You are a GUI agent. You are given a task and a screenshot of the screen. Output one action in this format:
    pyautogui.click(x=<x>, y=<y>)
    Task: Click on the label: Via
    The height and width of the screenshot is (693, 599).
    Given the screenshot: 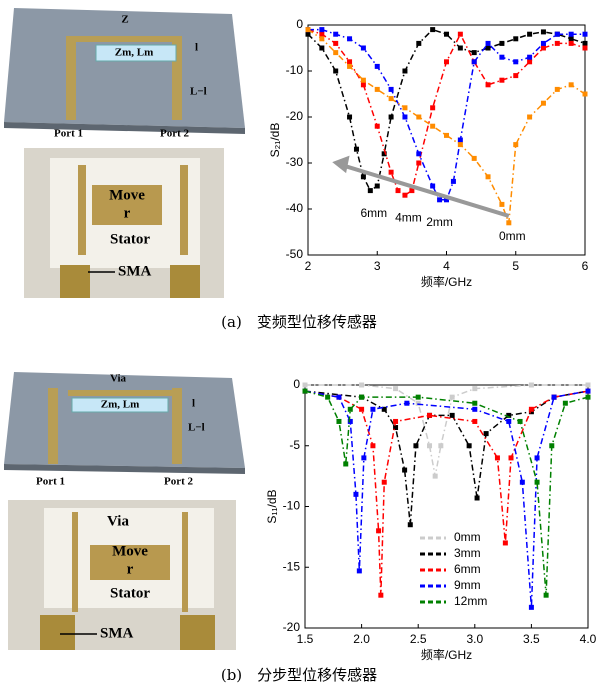 What is the action you would take?
    pyautogui.click(x=118, y=521)
    